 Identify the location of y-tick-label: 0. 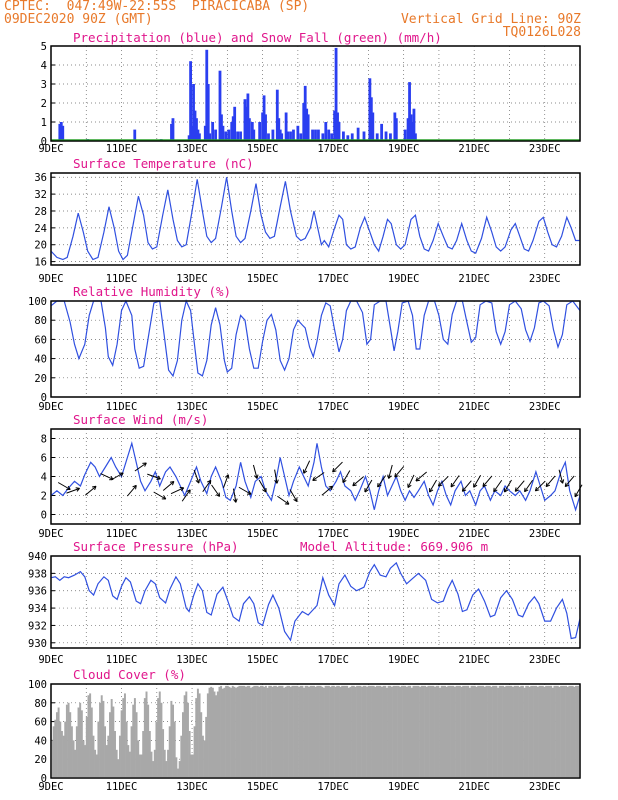
(44, 779).